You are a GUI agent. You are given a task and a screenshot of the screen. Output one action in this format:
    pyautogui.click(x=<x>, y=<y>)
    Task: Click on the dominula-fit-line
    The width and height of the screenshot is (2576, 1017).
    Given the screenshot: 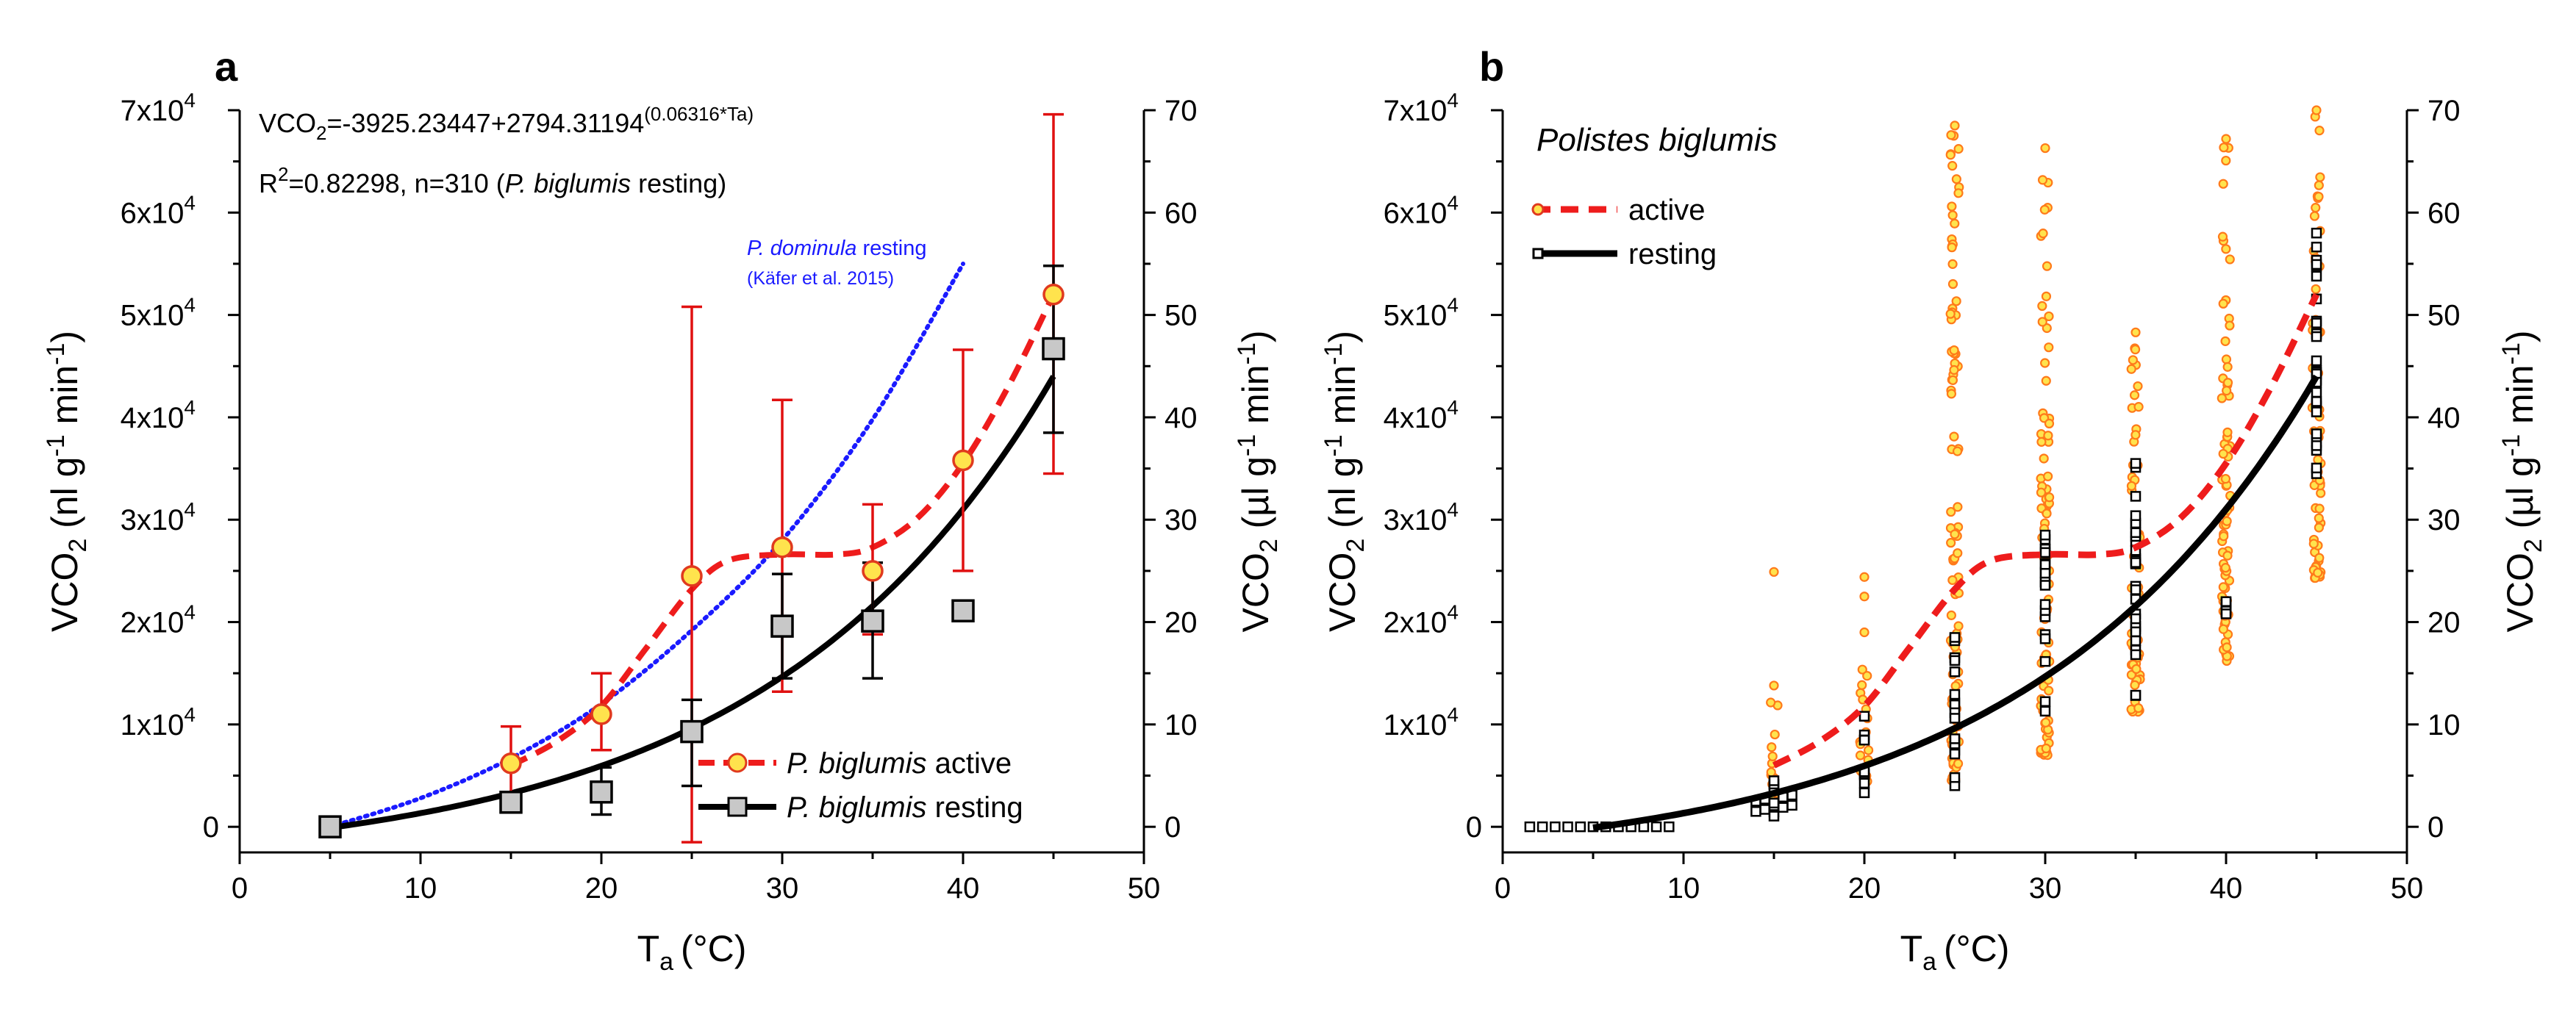 What is the action you would take?
    pyautogui.click(x=646, y=546)
    